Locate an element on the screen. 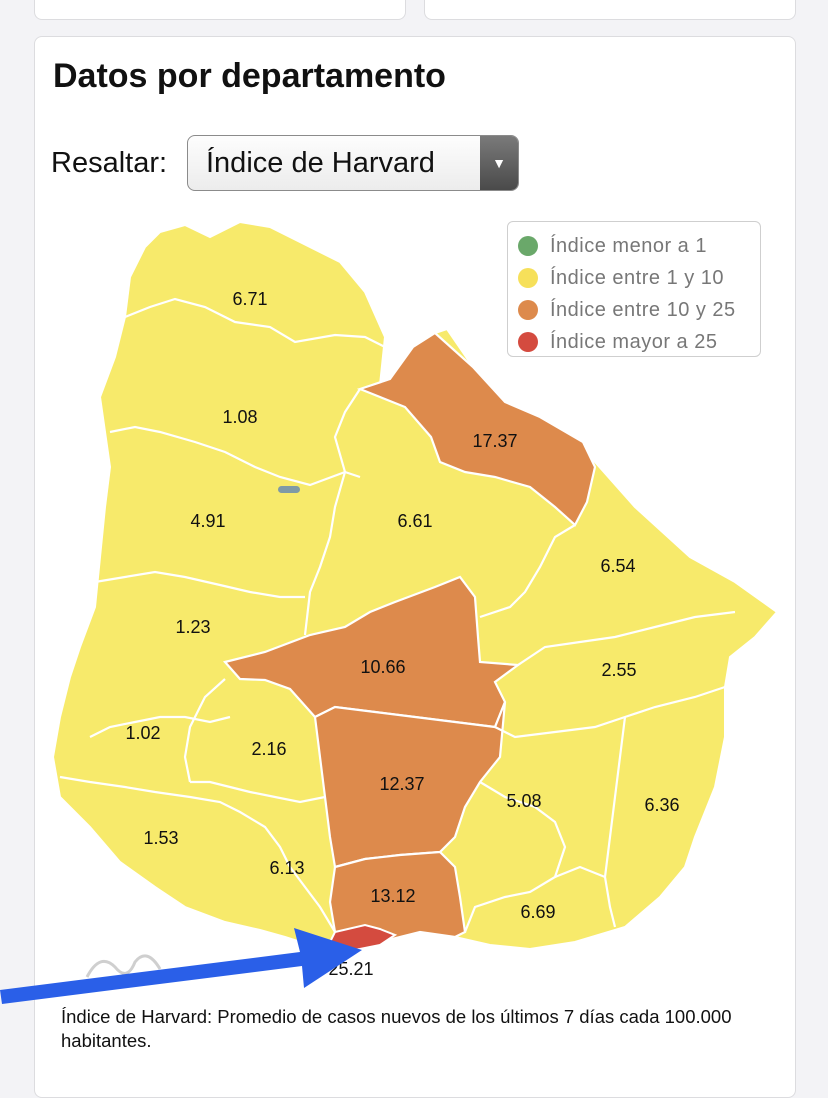 The image size is (828, 1098). previous-card-left is located at coordinates (220, 10).